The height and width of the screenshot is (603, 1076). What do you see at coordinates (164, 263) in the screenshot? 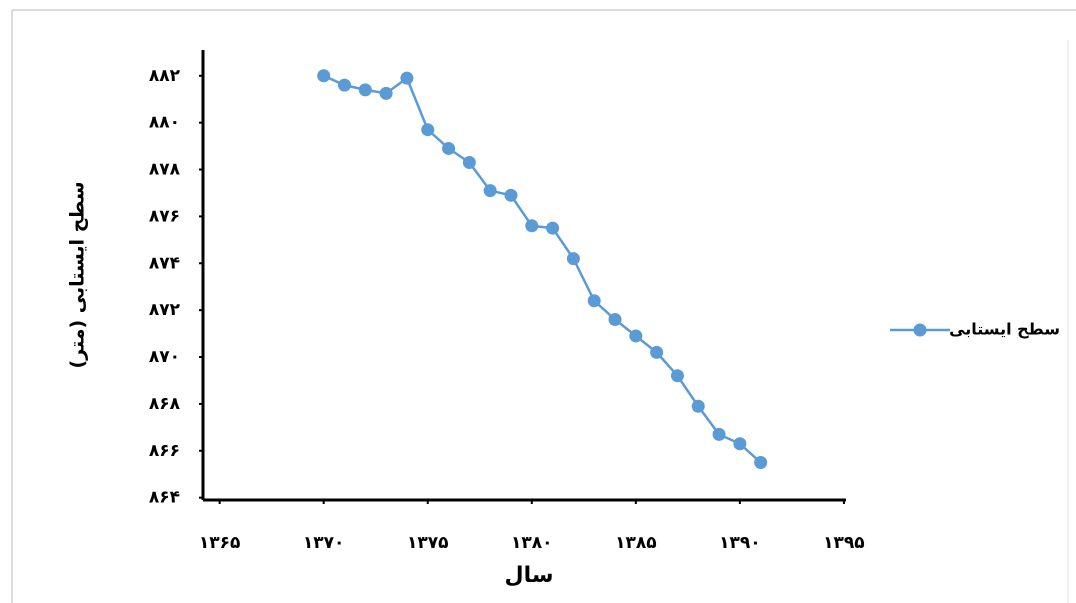
I see `y-tick-label: ۸۷۴` at bounding box center [164, 263].